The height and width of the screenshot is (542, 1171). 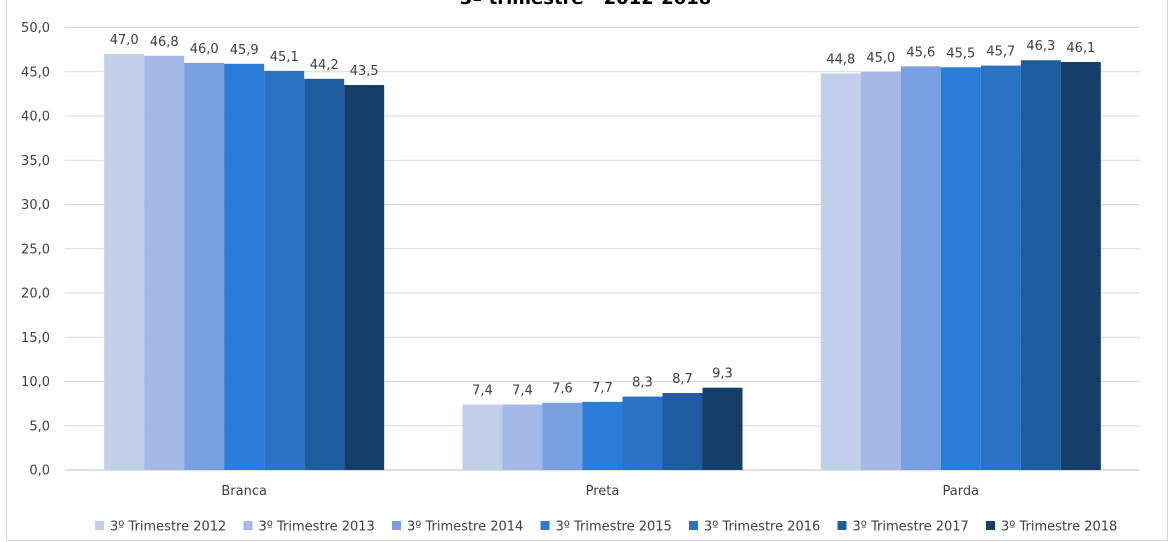 I want to click on data-label: 45,1, so click(x=284, y=57).